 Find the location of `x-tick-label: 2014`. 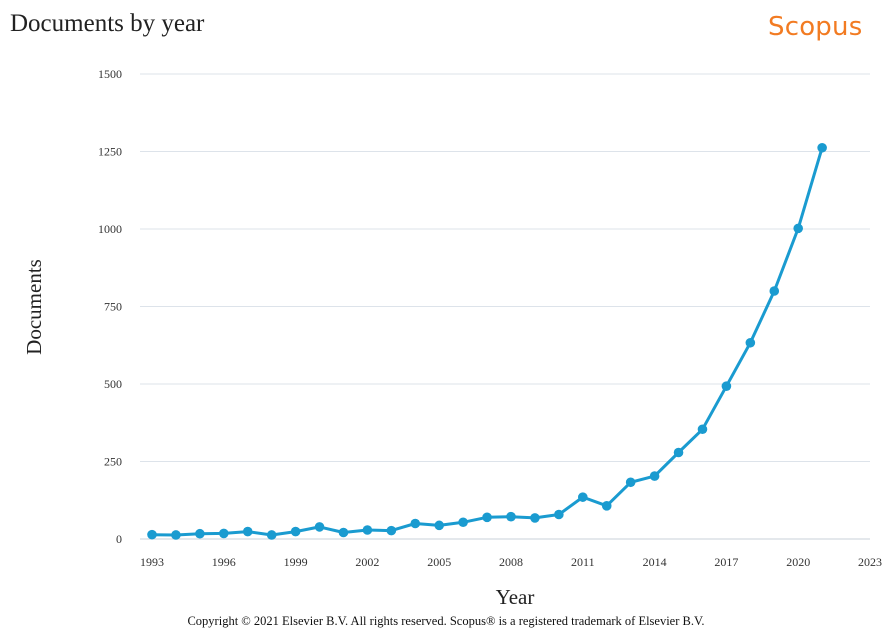

x-tick-label: 2014 is located at coordinates (655, 562).